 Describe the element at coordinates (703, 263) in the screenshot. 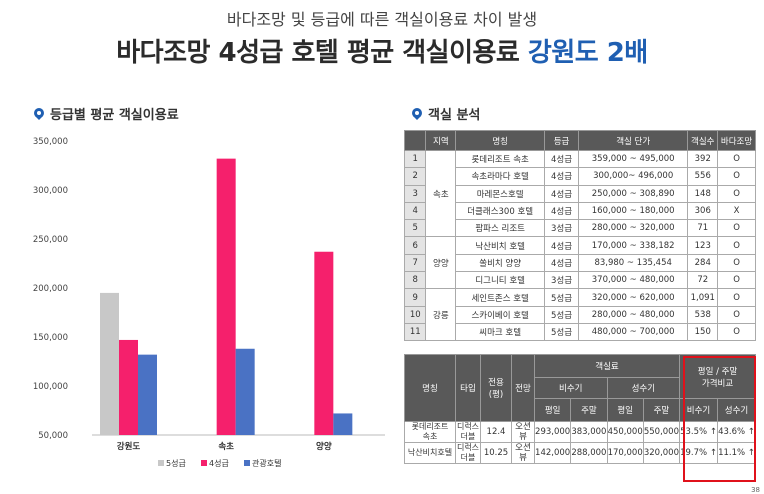

I see `table-cell: 284` at that location.